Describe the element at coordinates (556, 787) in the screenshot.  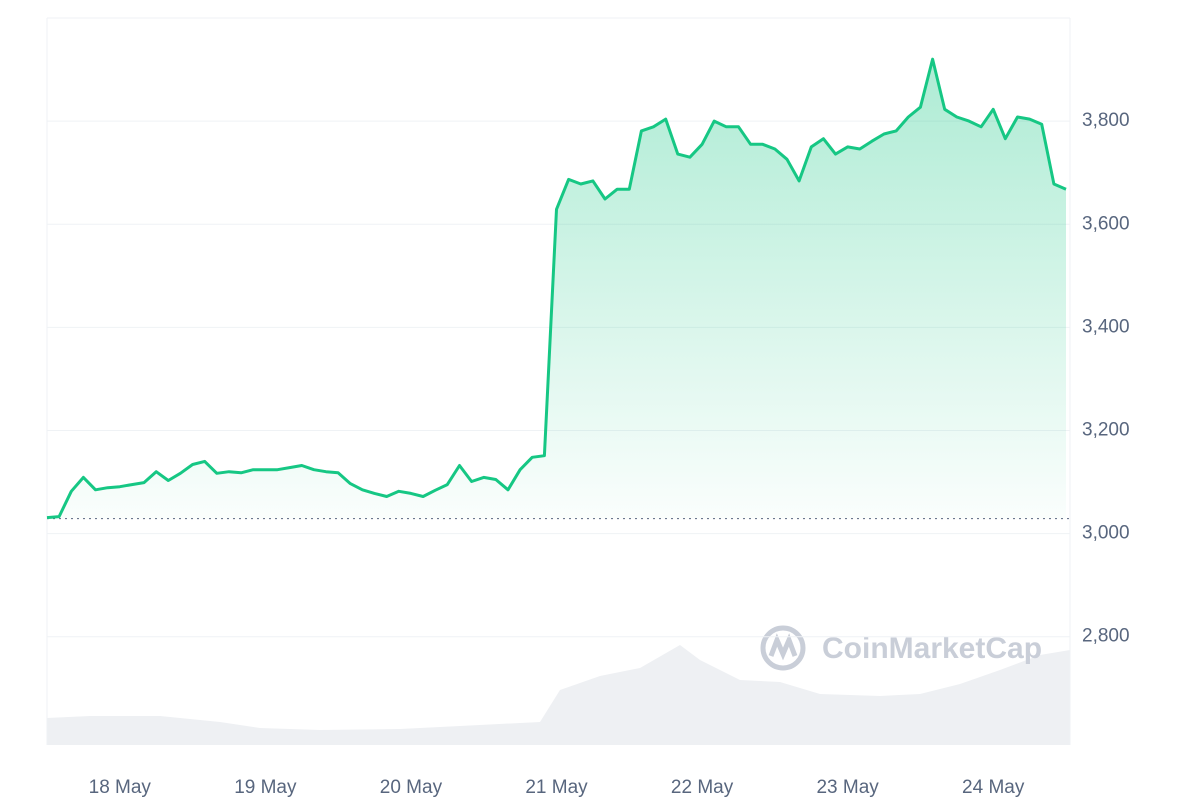
I see `x-tick-label: 21 May` at that location.